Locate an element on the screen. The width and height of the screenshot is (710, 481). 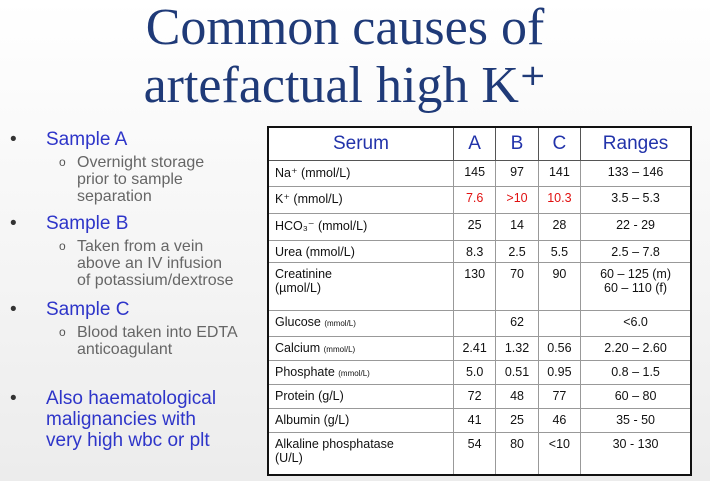
cell-text: 28 is located at coordinates (559, 225).